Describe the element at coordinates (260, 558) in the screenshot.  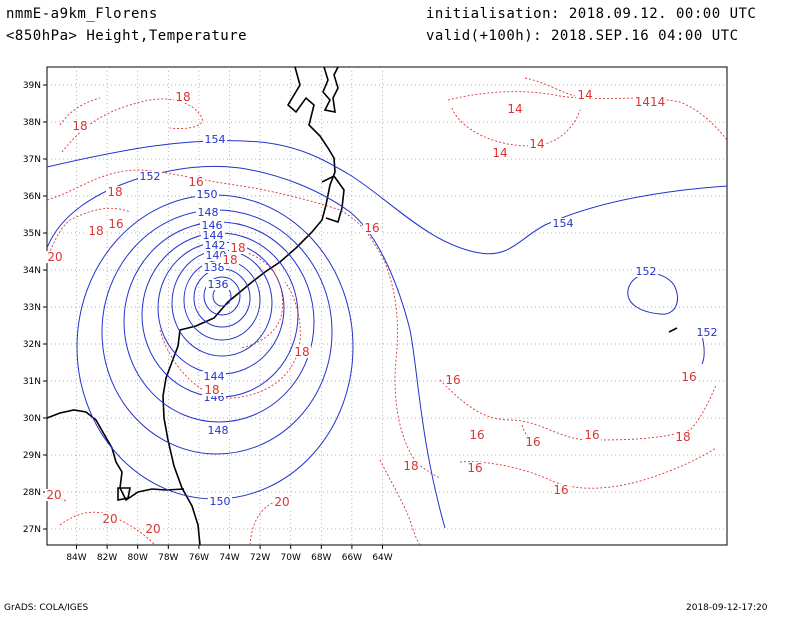
I see `lon-tick-label: 72W` at that location.